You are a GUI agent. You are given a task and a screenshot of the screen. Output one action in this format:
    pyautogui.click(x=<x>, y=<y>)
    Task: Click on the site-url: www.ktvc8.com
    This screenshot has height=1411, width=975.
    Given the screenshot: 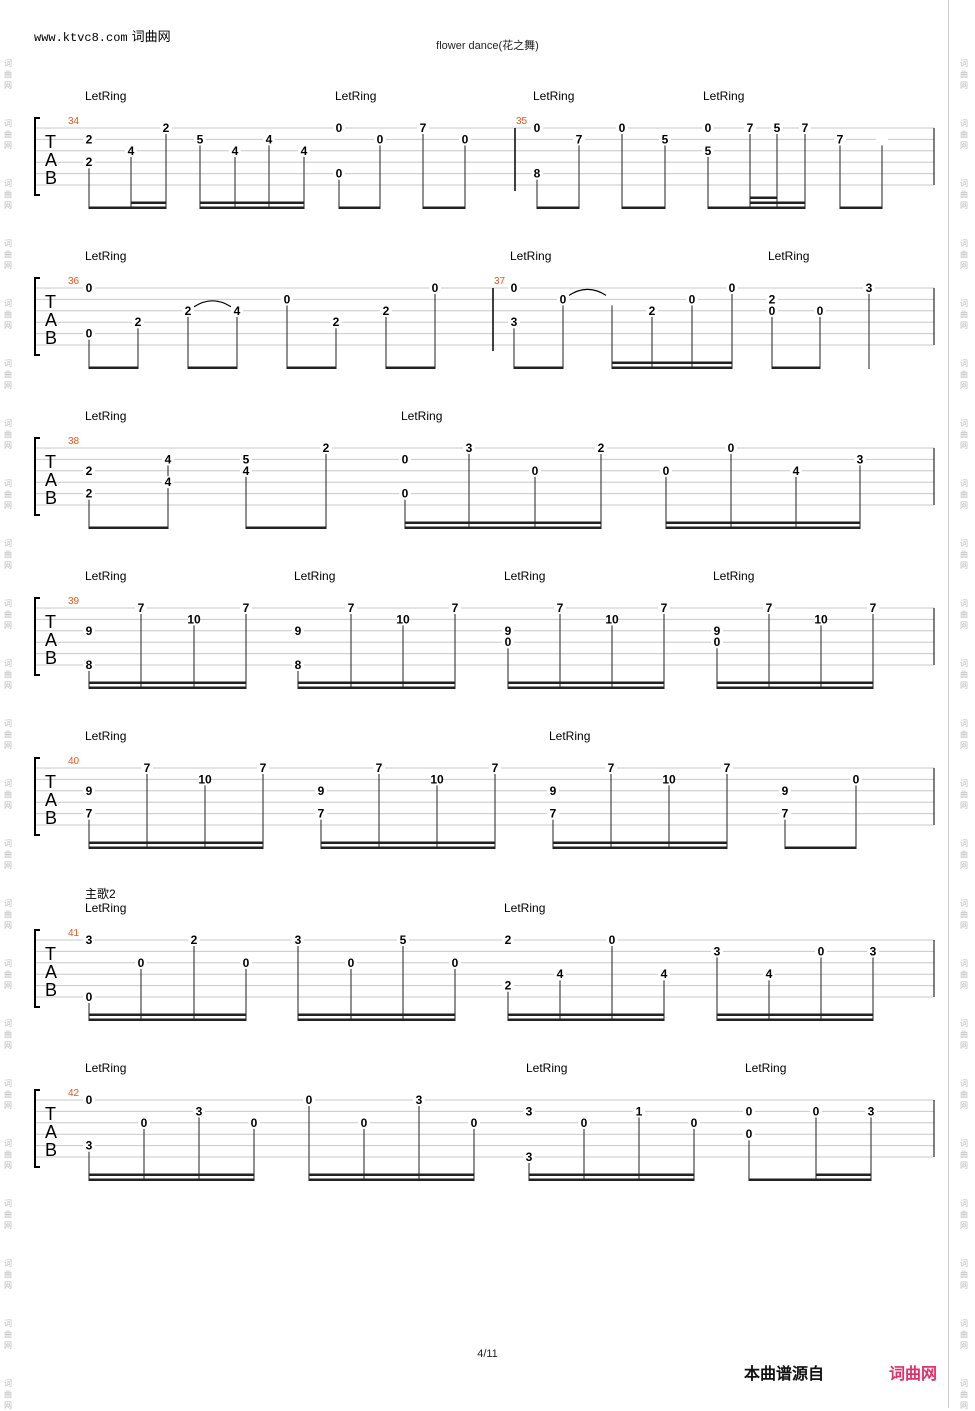 What is the action you would take?
    pyautogui.click(x=81, y=38)
    